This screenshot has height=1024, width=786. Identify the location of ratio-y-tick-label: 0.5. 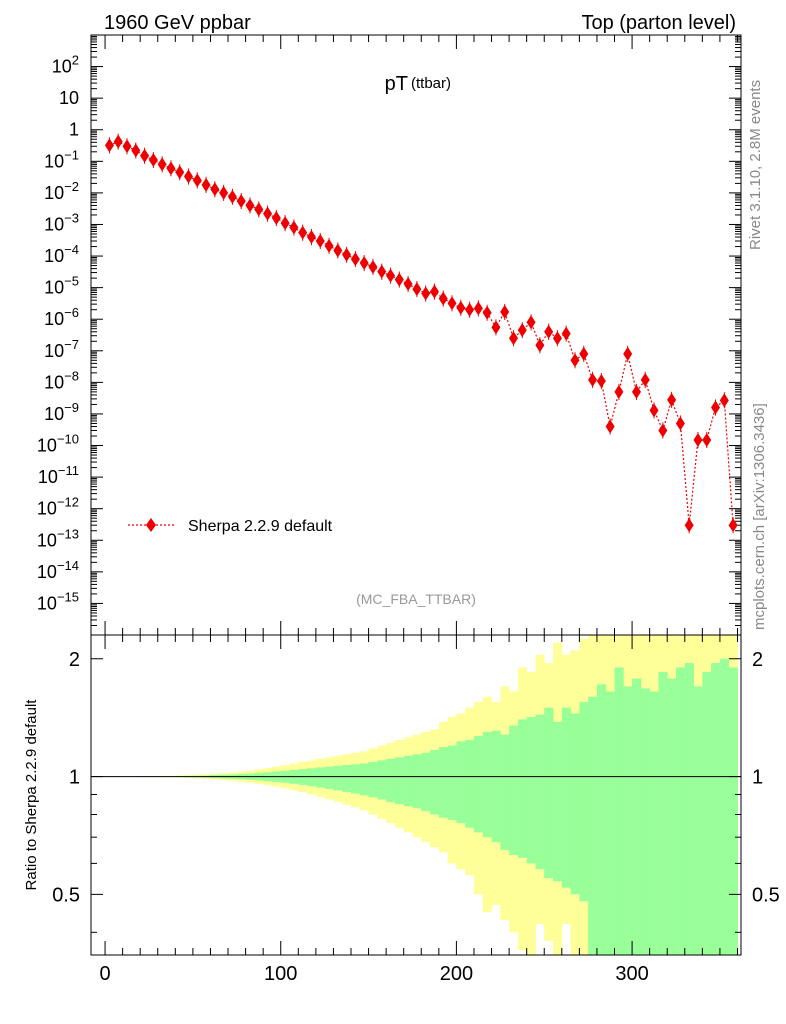
(66, 895).